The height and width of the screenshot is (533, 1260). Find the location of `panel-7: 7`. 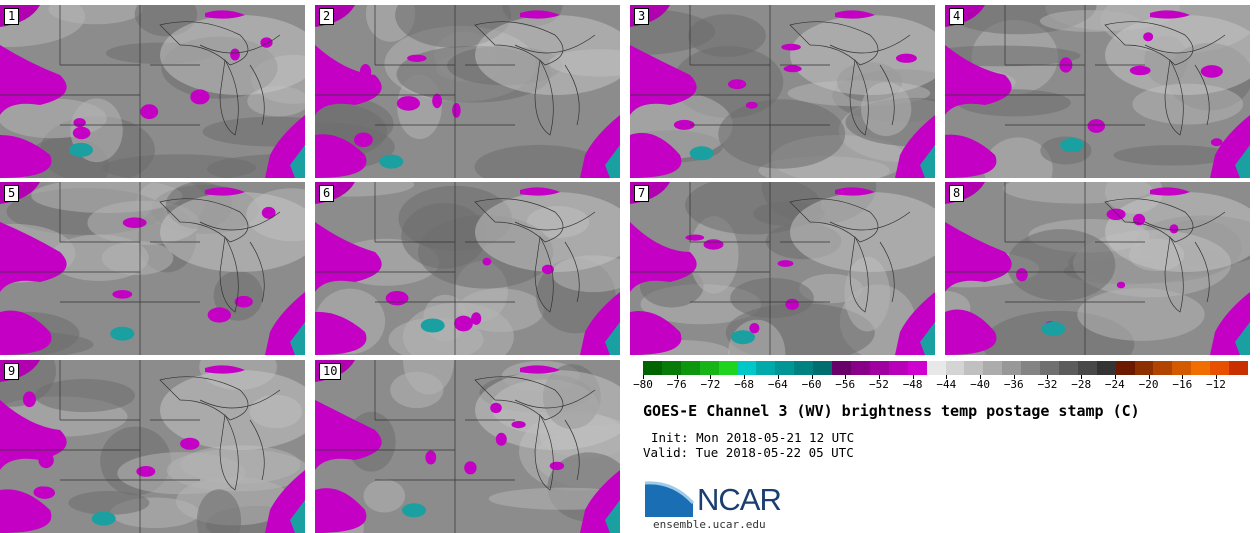

panel-7: 7 is located at coordinates (782, 268).